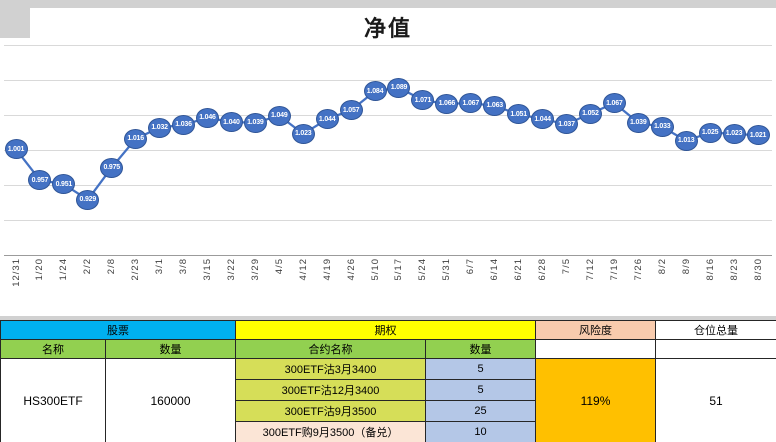 This screenshot has height=442, width=776. I want to click on x-axis-label: 3/8, so click(184, 266).